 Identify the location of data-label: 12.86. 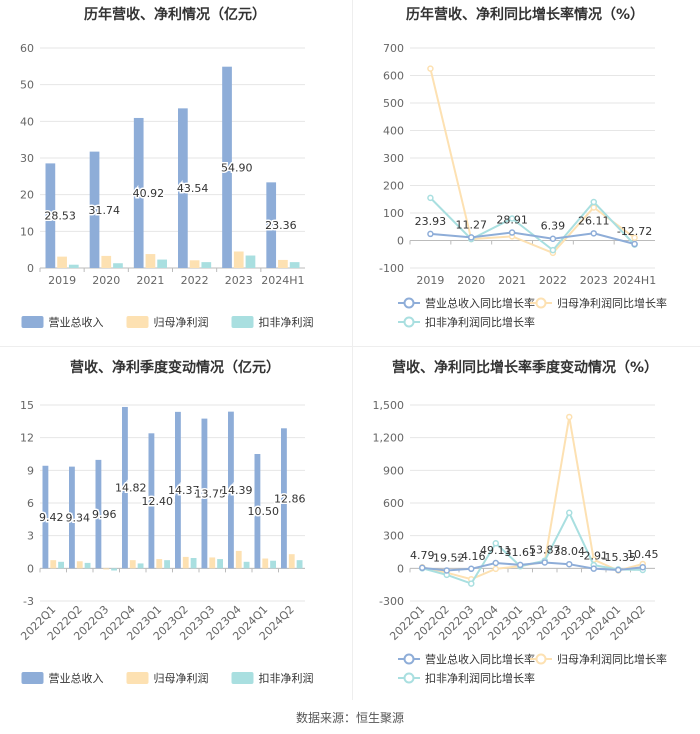
(290, 498).